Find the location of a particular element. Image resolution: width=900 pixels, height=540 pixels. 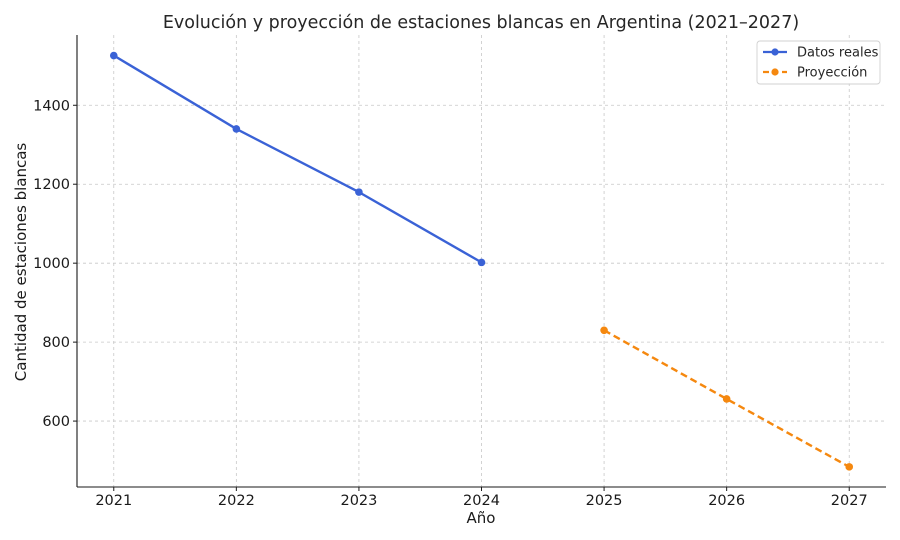

x-tick-label: 2023 is located at coordinates (358, 501).